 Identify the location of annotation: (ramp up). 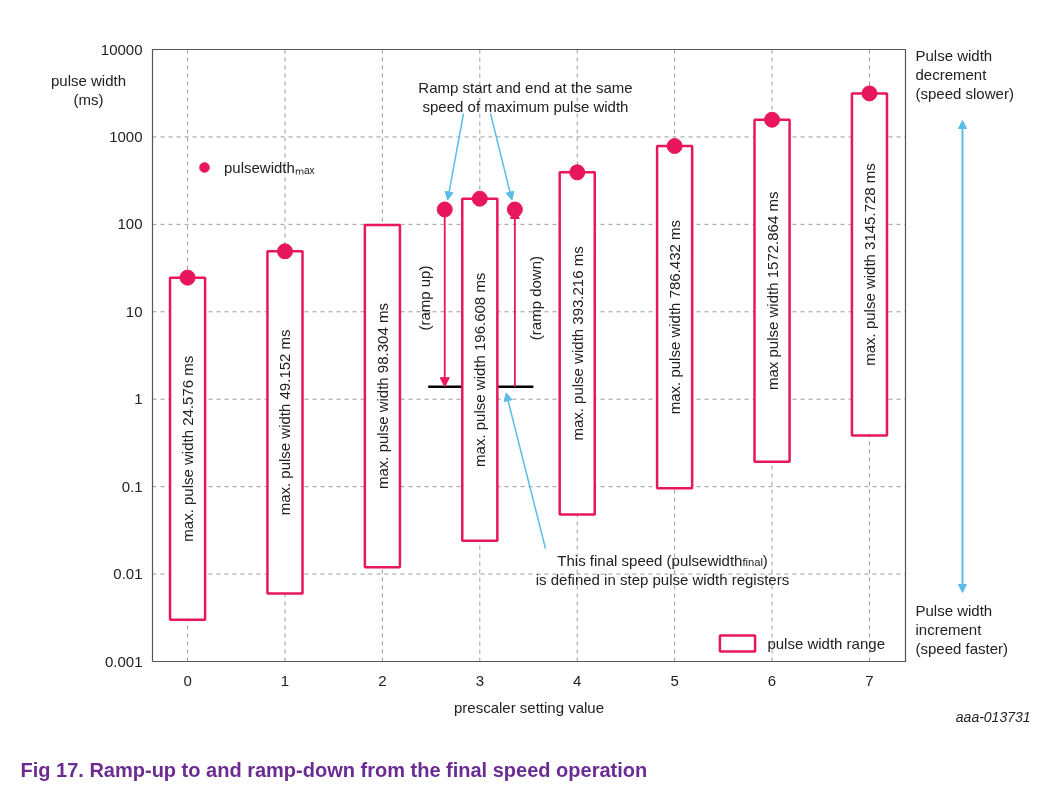
(424, 298).